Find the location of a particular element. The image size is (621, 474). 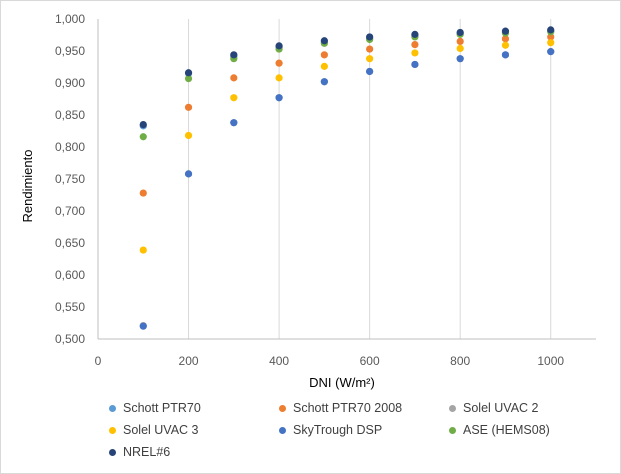

y-tick-label: 0,600 is located at coordinates (70, 275).